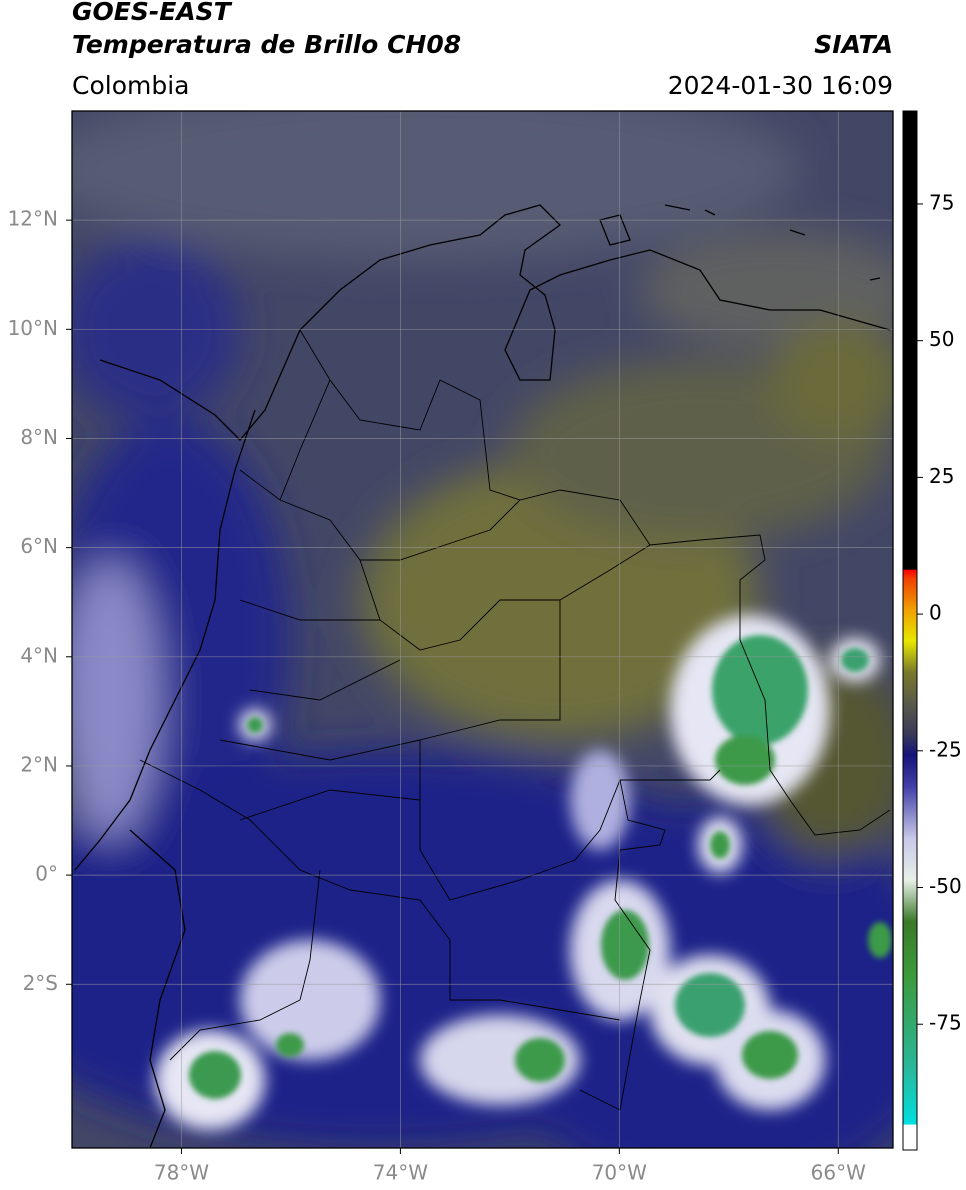 The height and width of the screenshot is (1190, 966). Describe the element at coordinates (39, 546) in the screenshot. I see `lat-label: 6°N` at that location.